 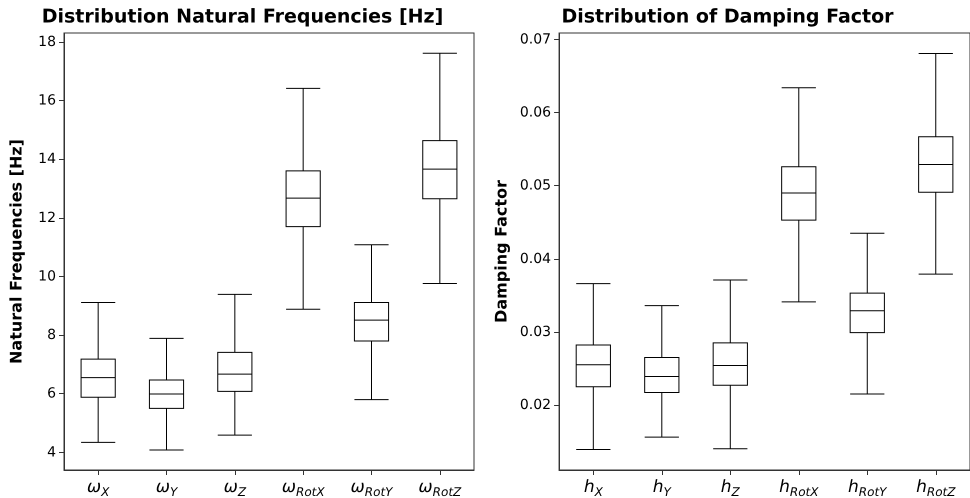 What do you see at coordinates (47, 159) in the screenshot?
I see `y-tick-label: 14` at bounding box center [47, 159].